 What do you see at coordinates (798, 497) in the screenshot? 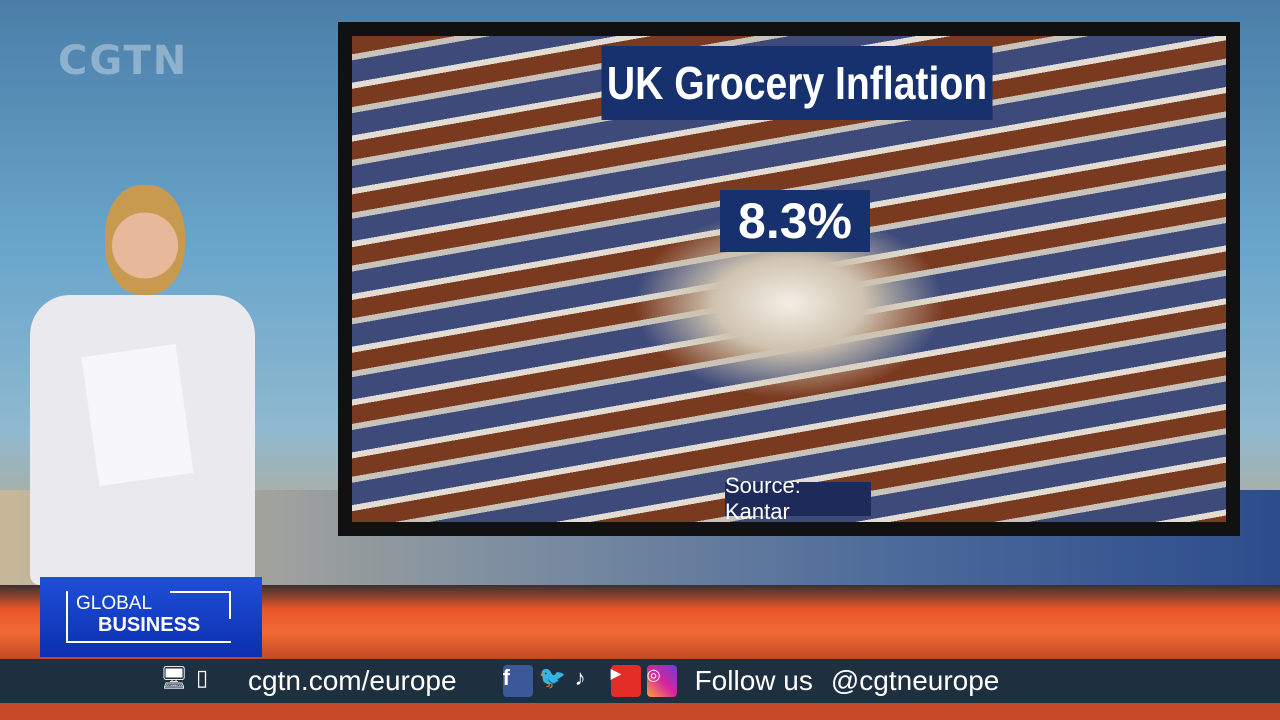
I see `source-label: Source: Kantar` at bounding box center [798, 497].